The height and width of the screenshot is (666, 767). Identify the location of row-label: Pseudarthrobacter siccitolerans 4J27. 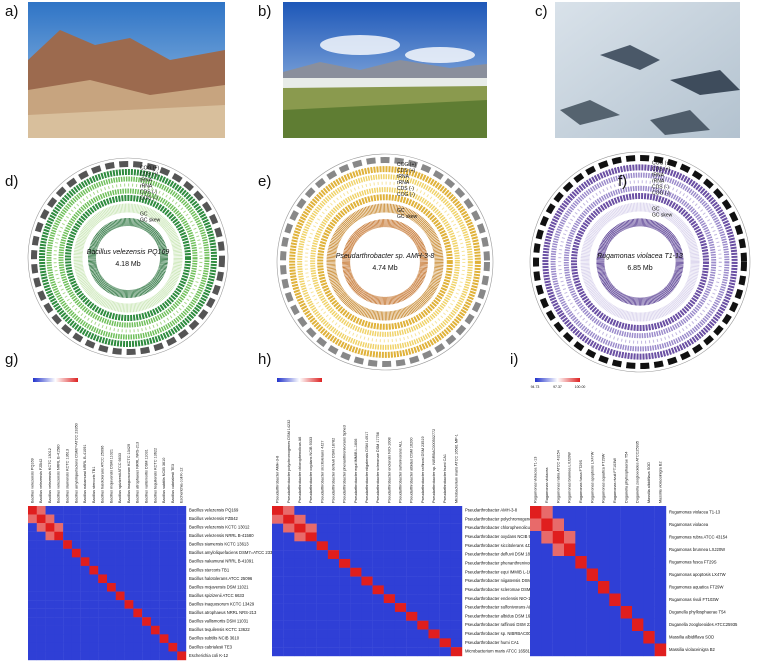
(500, 545).